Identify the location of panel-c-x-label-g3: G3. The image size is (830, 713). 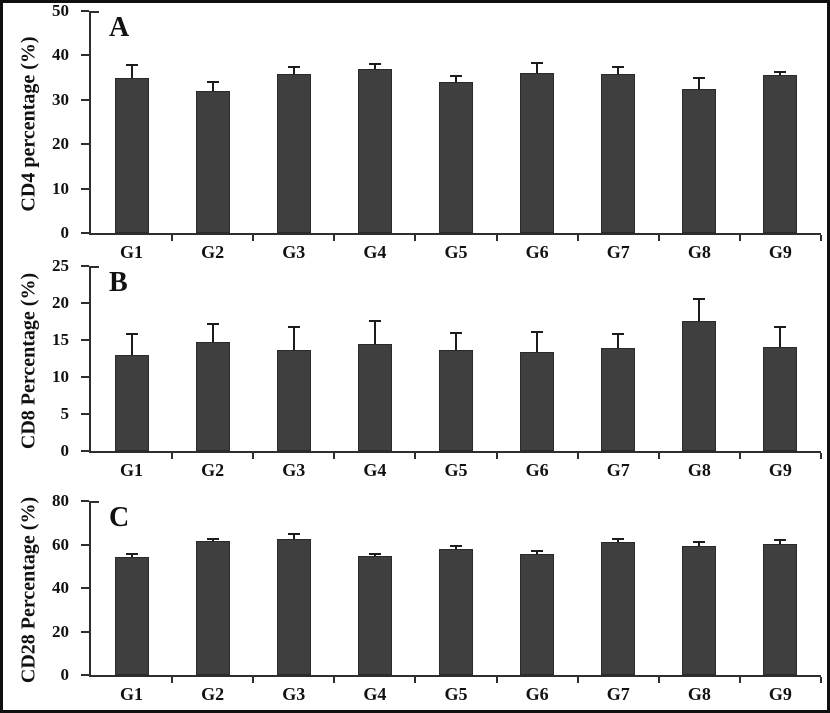
(294, 694).